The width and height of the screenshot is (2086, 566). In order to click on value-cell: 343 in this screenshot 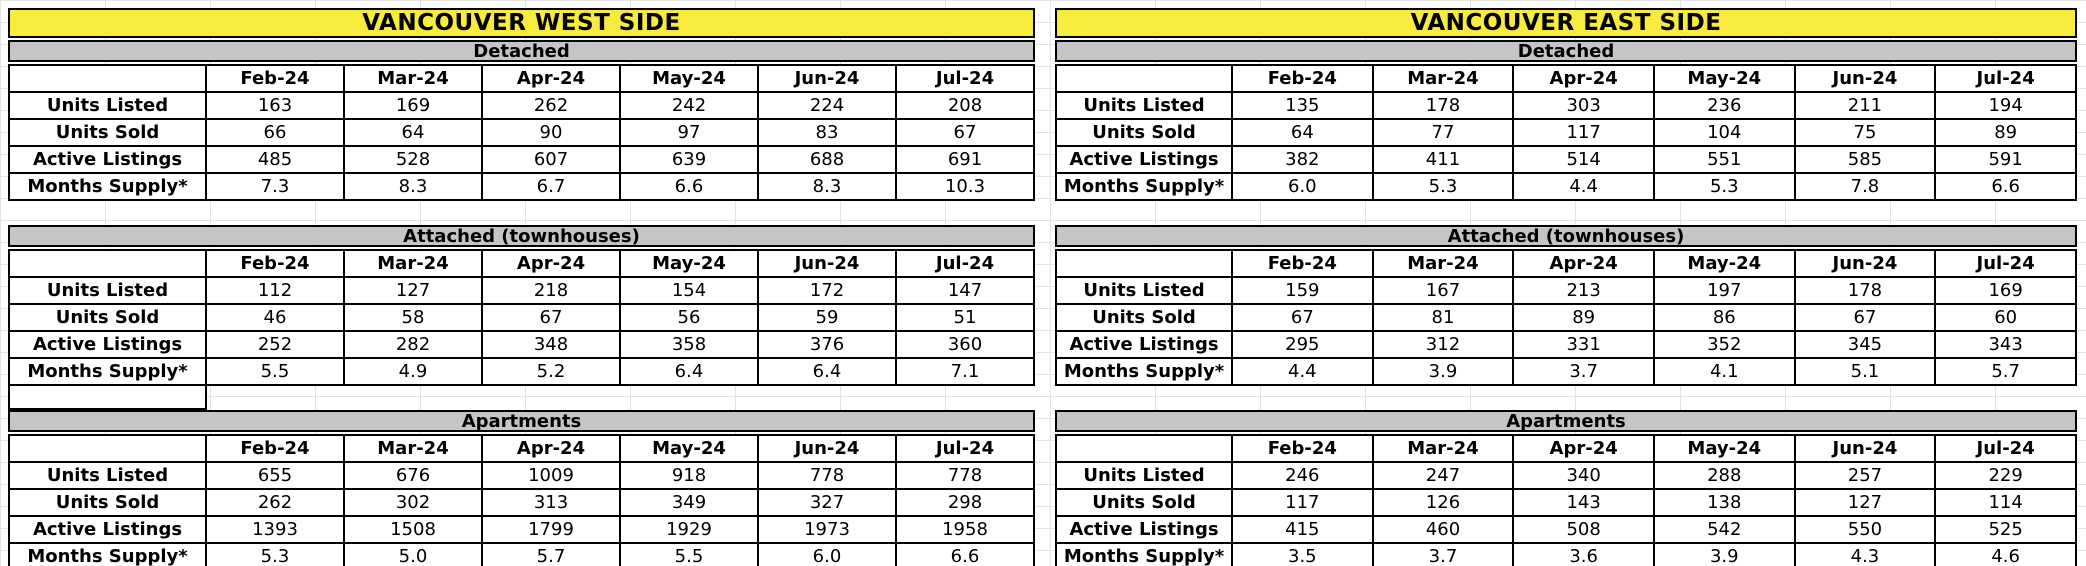, I will do `click(2005, 344)`.